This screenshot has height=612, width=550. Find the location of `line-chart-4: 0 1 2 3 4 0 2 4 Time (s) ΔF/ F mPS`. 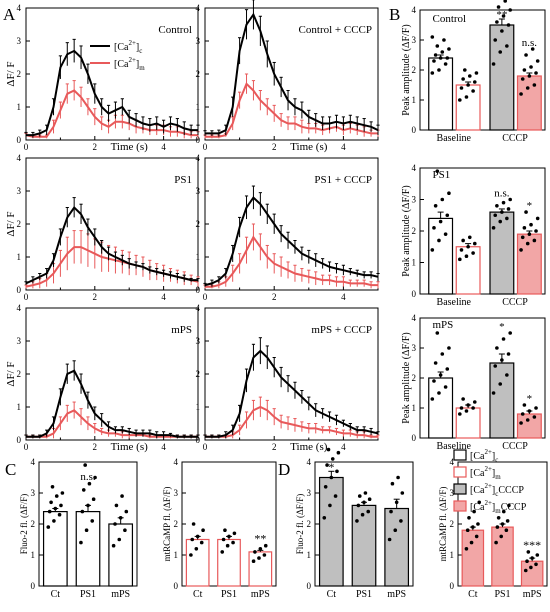

line-chart-4: 0 1 2 3 4 0 2 4 Time (s) ΔF/ F mPS is located at coordinates (102, 378).